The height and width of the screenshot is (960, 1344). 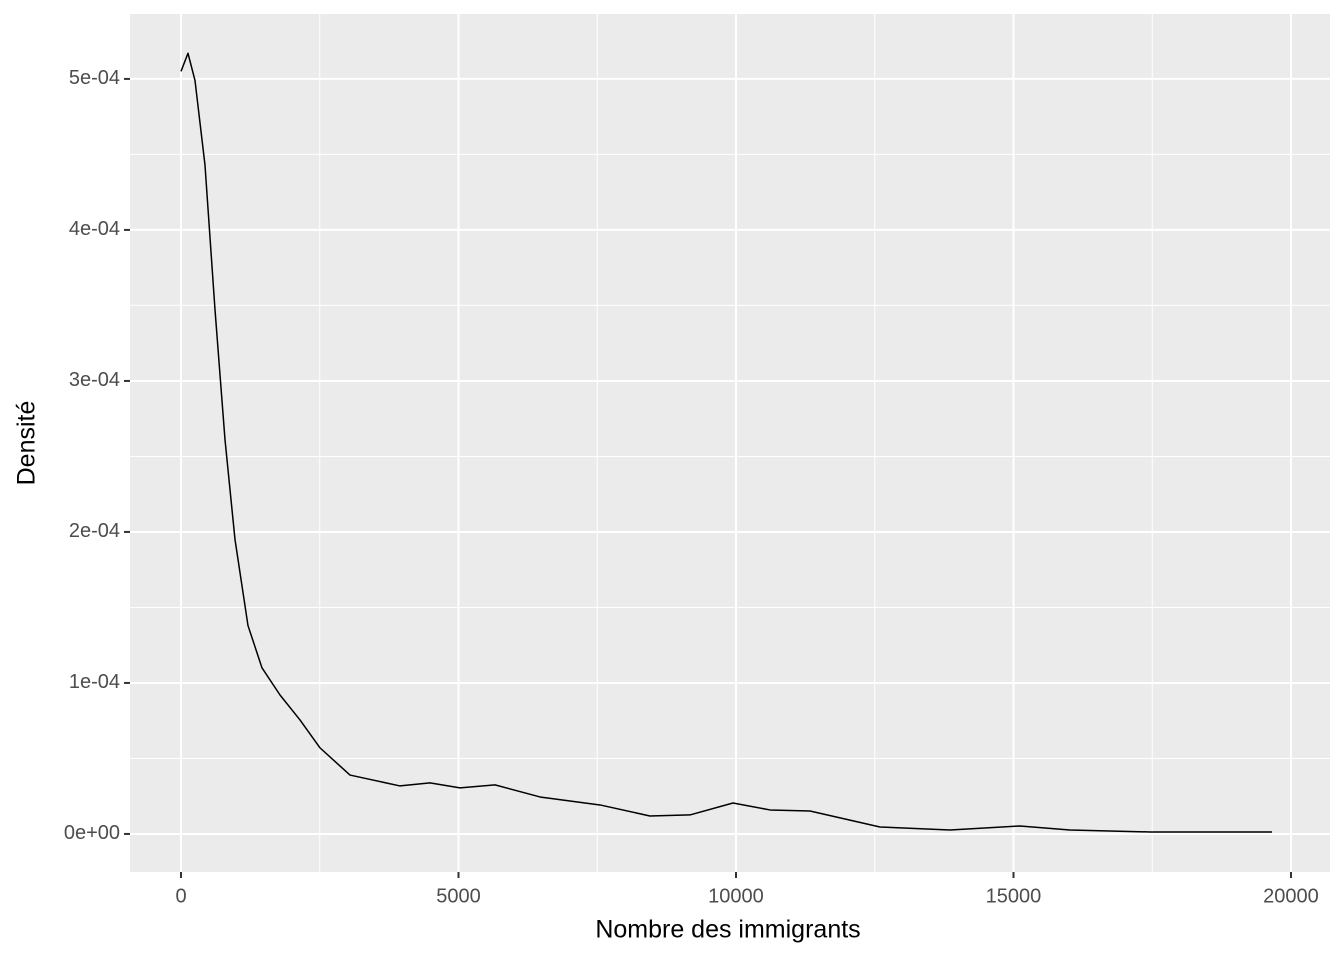 I want to click on y-tick-label: 4e-04, so click(x=94, y=229).